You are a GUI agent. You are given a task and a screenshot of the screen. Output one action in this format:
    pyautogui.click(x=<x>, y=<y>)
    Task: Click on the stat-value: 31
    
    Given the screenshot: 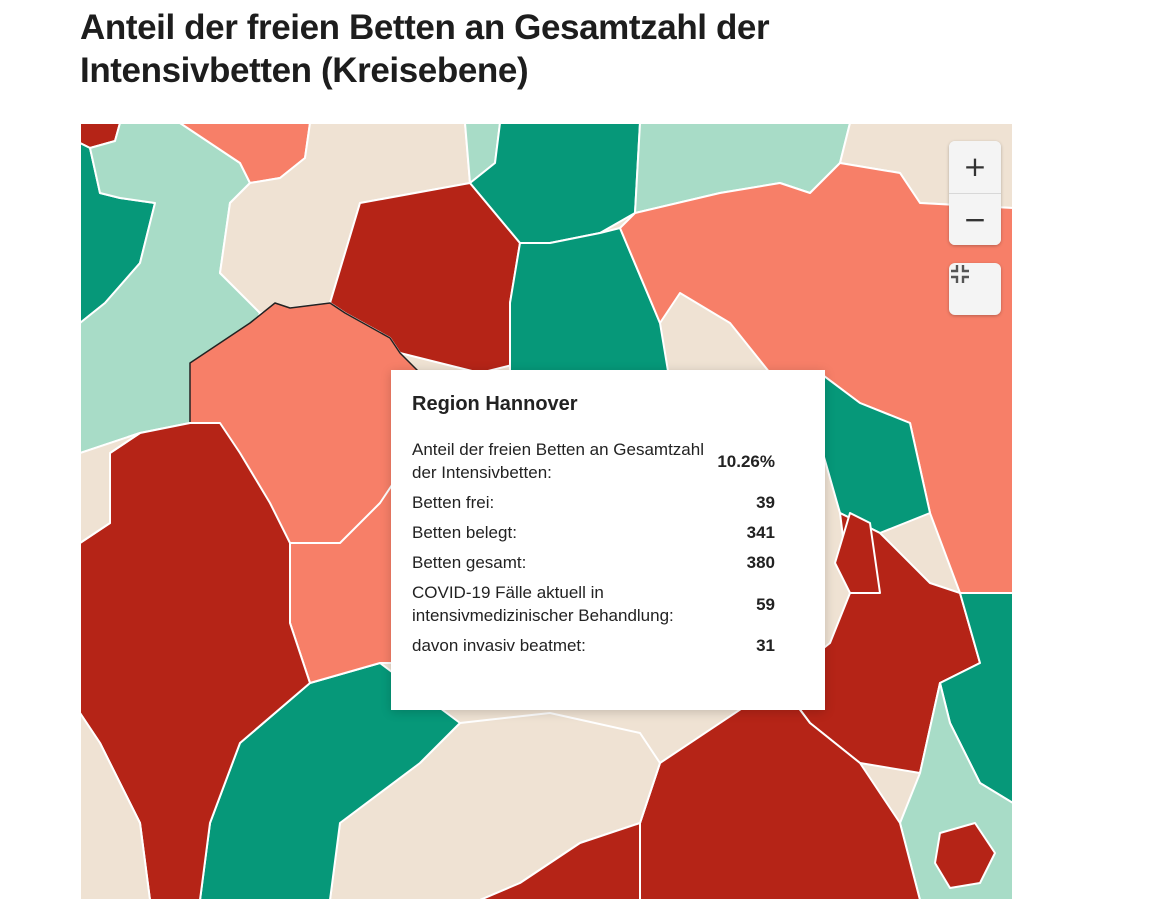 What is the action you would take?
    pyautogui.click(x=765, y=645)
    